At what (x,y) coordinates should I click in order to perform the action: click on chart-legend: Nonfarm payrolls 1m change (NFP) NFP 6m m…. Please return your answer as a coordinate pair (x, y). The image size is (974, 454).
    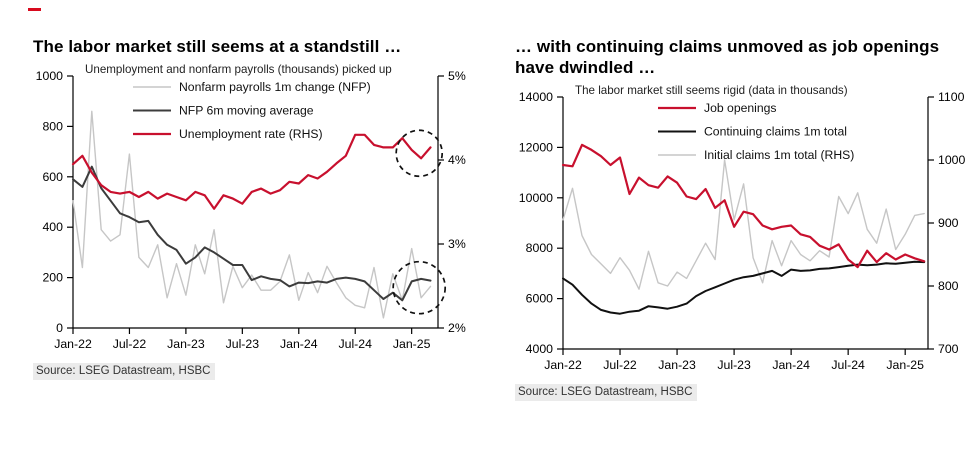
    Looking at the image, I should click on (252, 110).